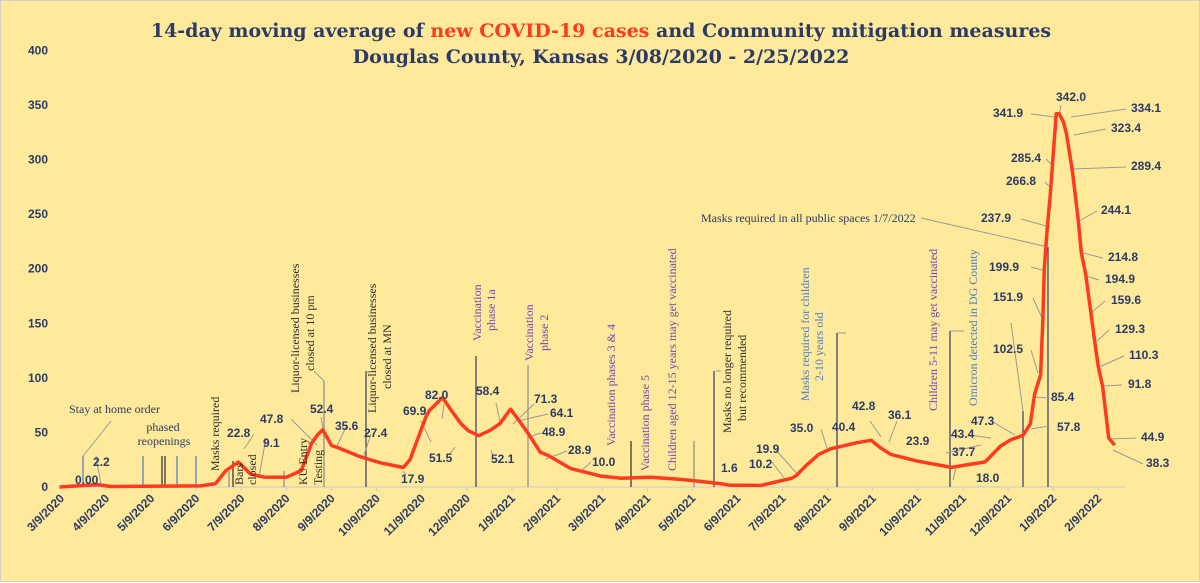 This screenshot has width=1200, height=583. What do you see at coordinates (415, 411) in the screenshot?
I see `data-label: 69.9` at bounding box center [415, 411].